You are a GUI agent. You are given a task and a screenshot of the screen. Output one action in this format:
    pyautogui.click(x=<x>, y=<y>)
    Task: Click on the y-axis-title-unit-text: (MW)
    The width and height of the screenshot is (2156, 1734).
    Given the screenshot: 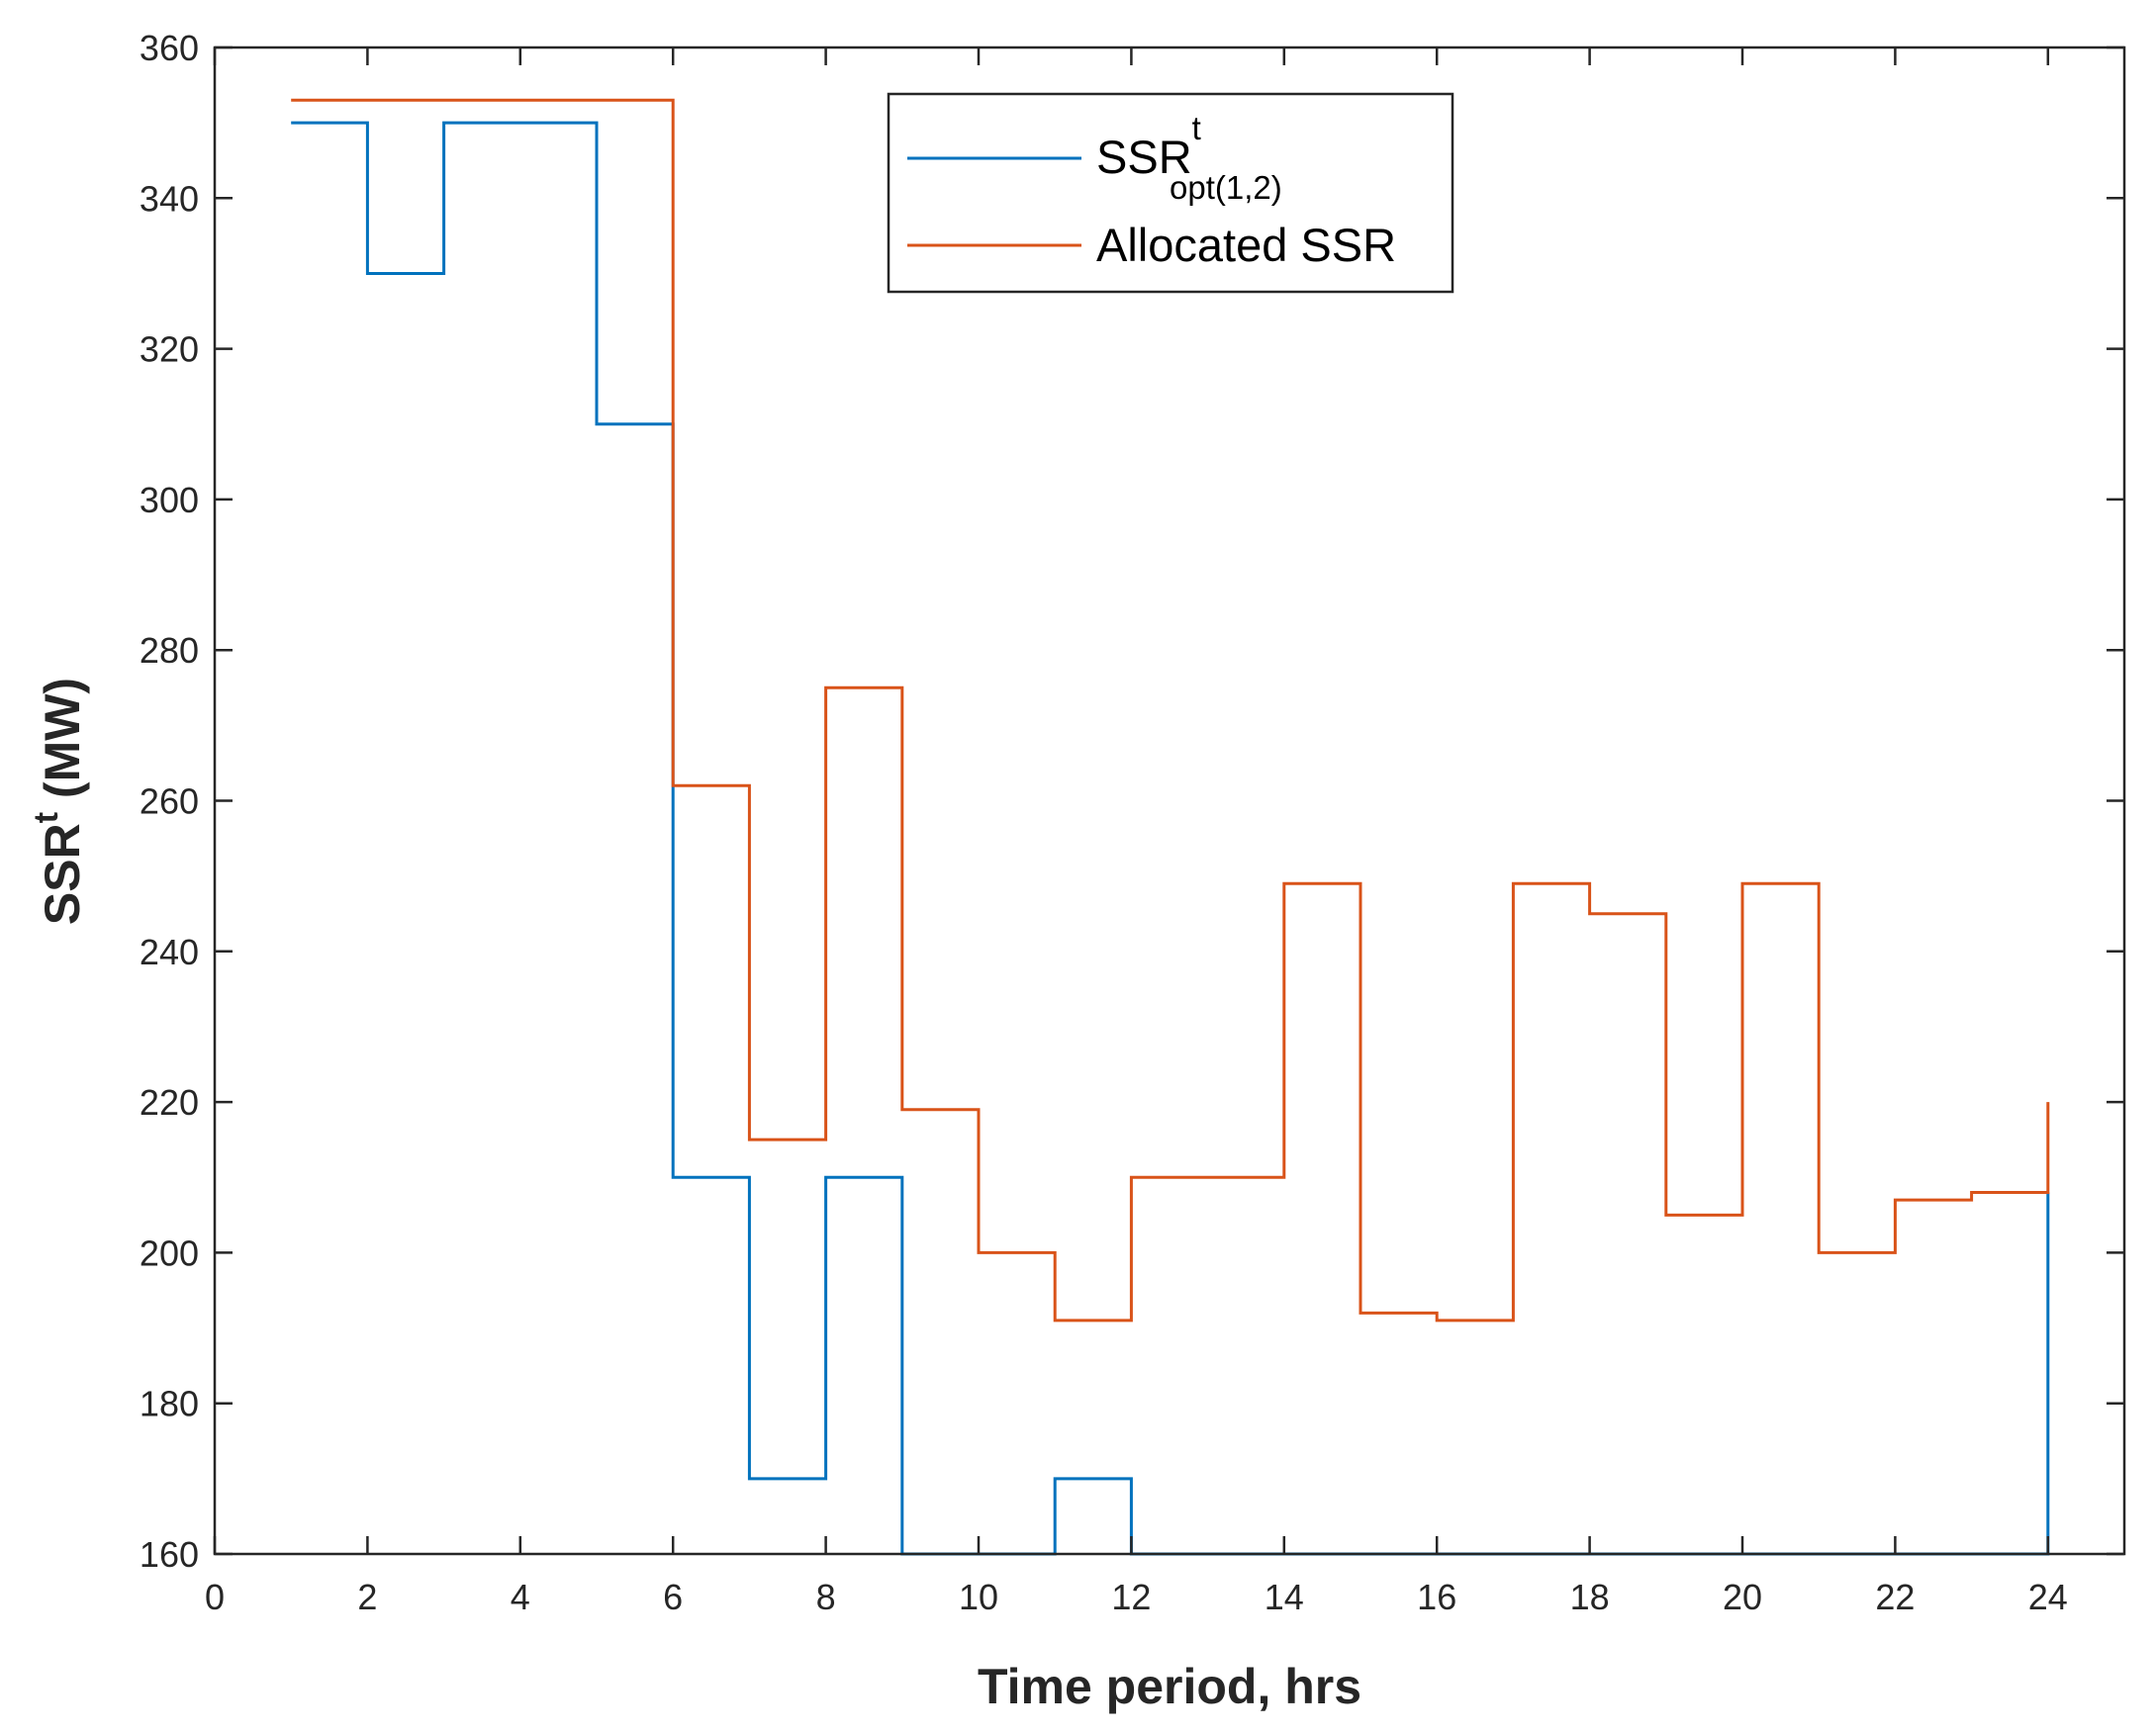 What is the action you would take?
    pyautogui.click(x=62, y=738)
    